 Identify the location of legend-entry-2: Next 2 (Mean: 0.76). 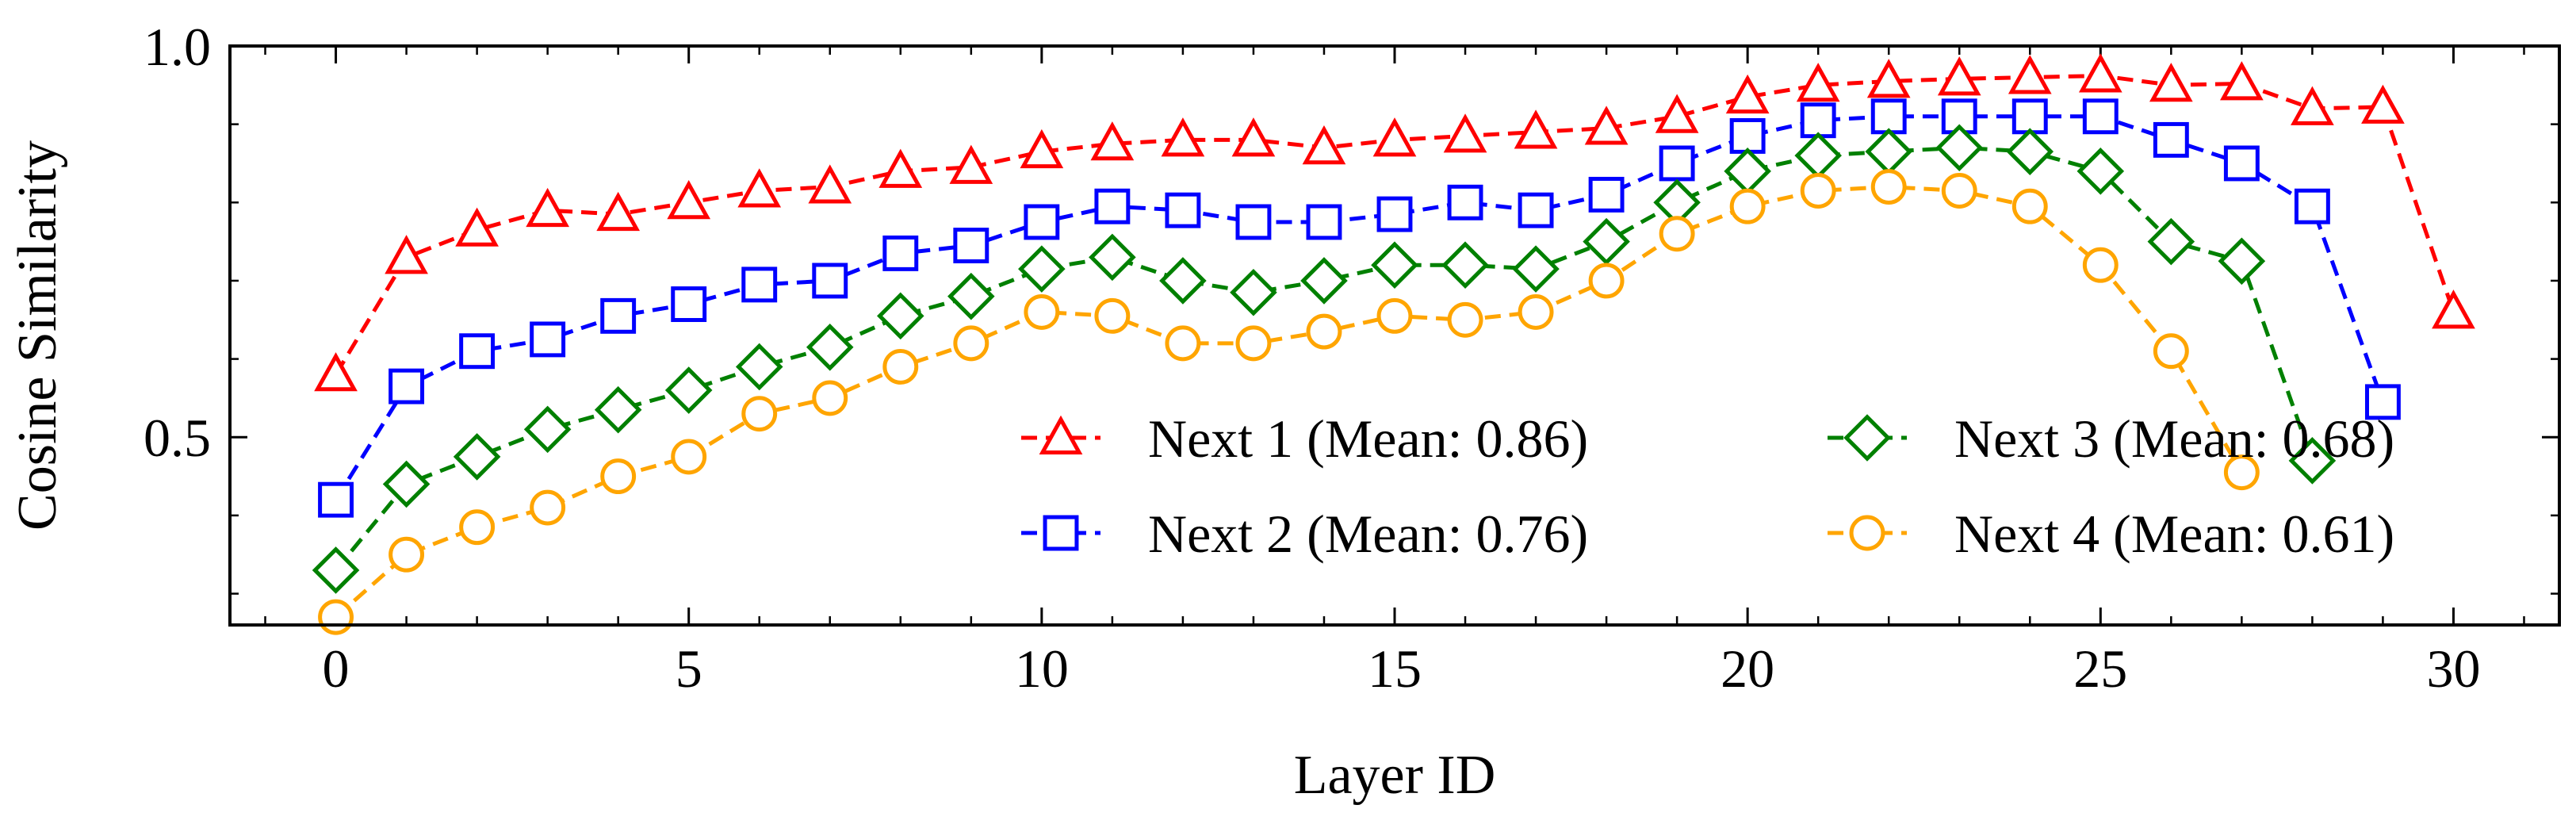
(1304, 534).